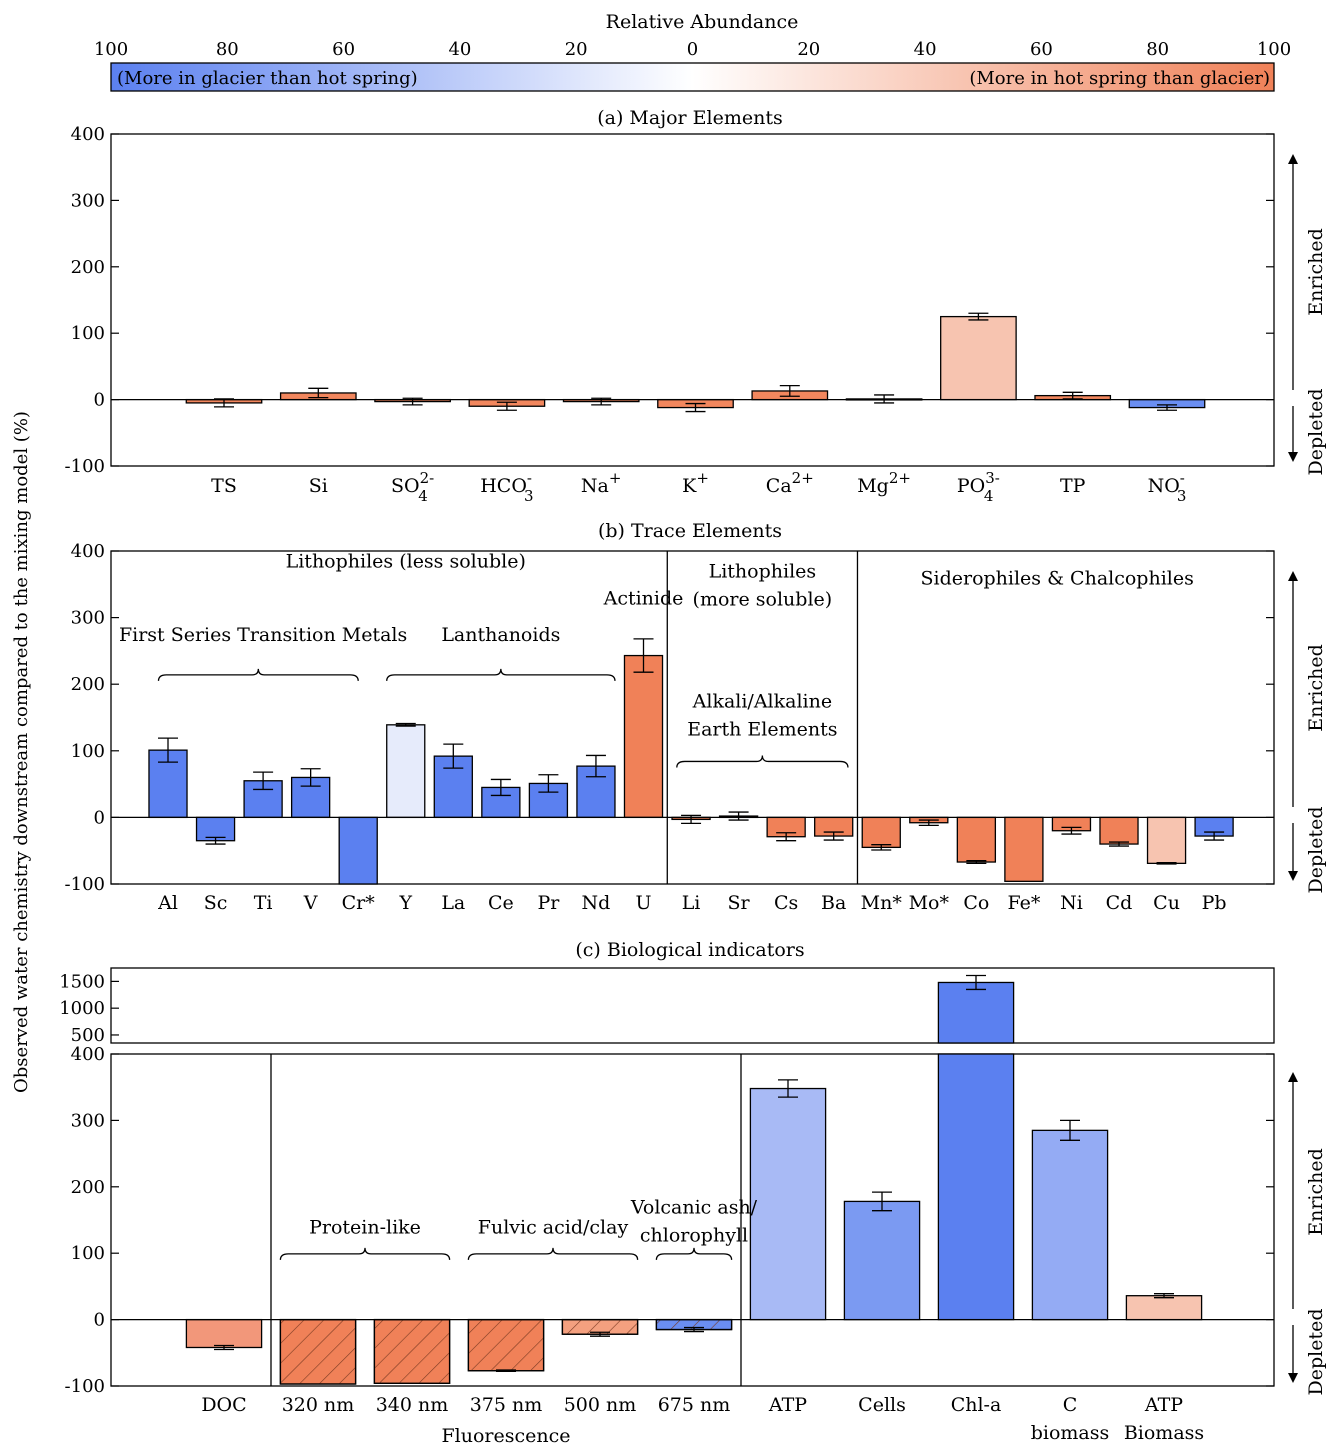 The width and height of the screenshot is (1334, 1445). I want to click on x-tick-label: Al, so click(167, 903).